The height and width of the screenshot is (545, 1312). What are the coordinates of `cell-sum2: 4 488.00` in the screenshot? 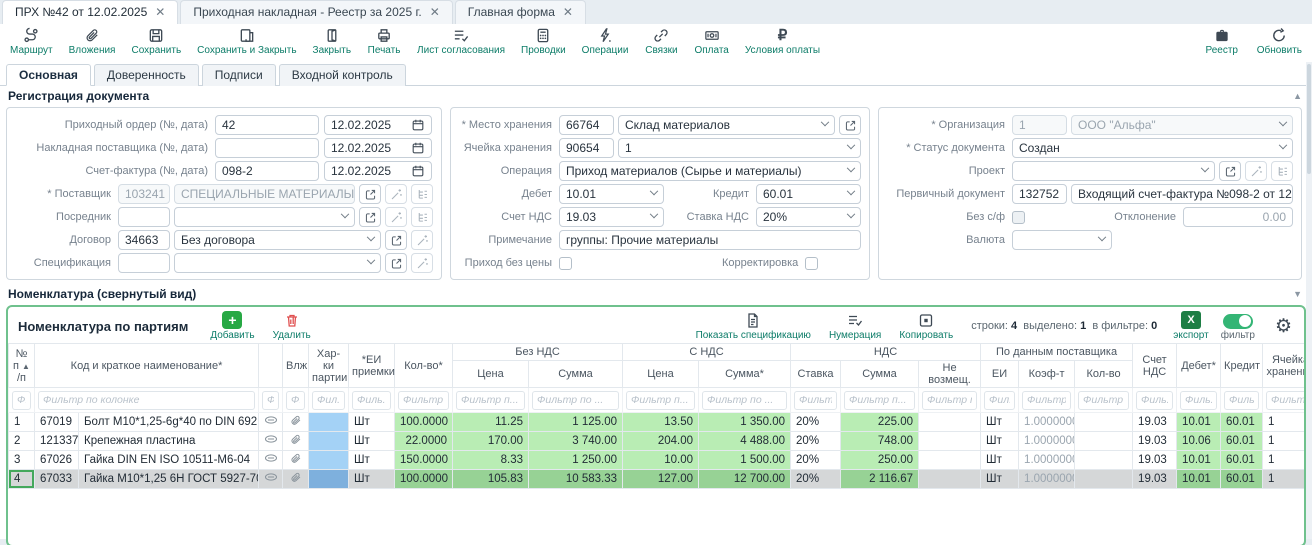 It's located at (745, 440).